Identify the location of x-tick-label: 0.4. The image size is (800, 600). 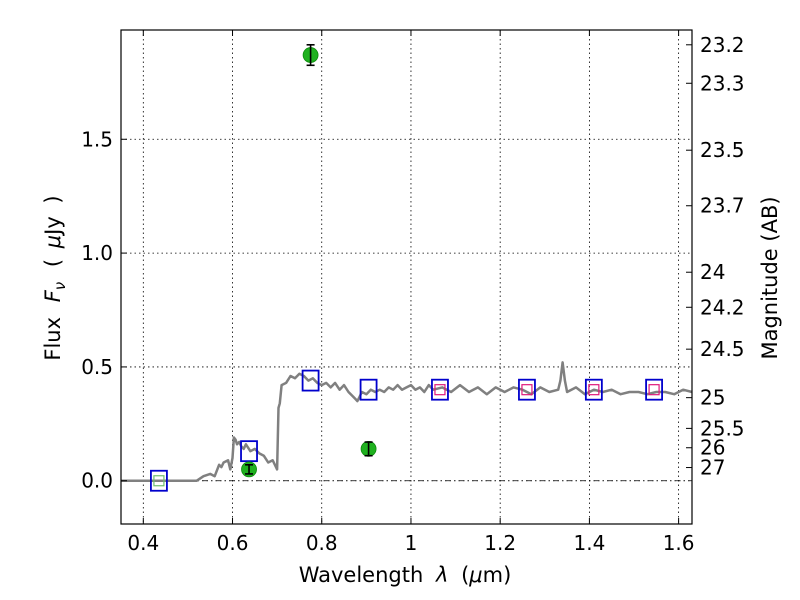
(143, 543).